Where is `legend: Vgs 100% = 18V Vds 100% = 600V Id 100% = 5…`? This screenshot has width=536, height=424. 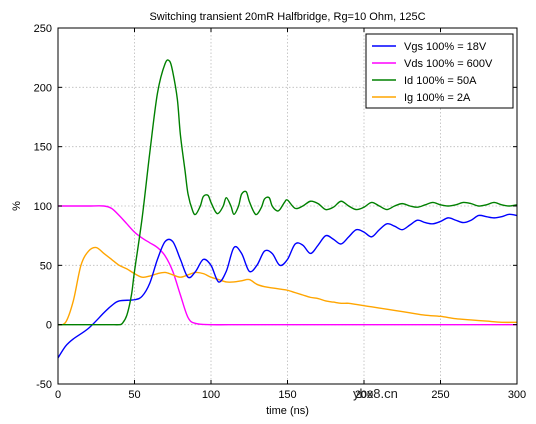 legend: Vgs 100% = 18V Vds 100% = 600V Id 100% = 5… is located at coordinates (439, 71).